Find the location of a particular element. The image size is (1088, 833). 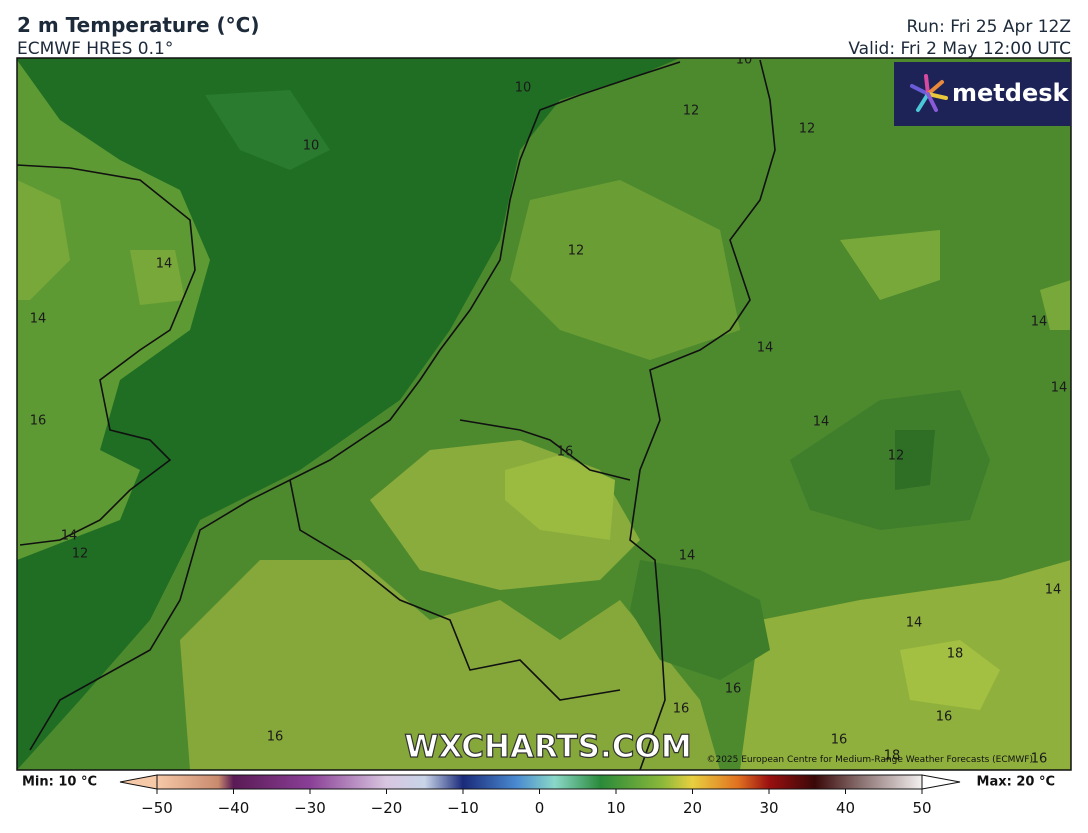

colorbar-tick-label: 50 is located at coordinates (921, 808).